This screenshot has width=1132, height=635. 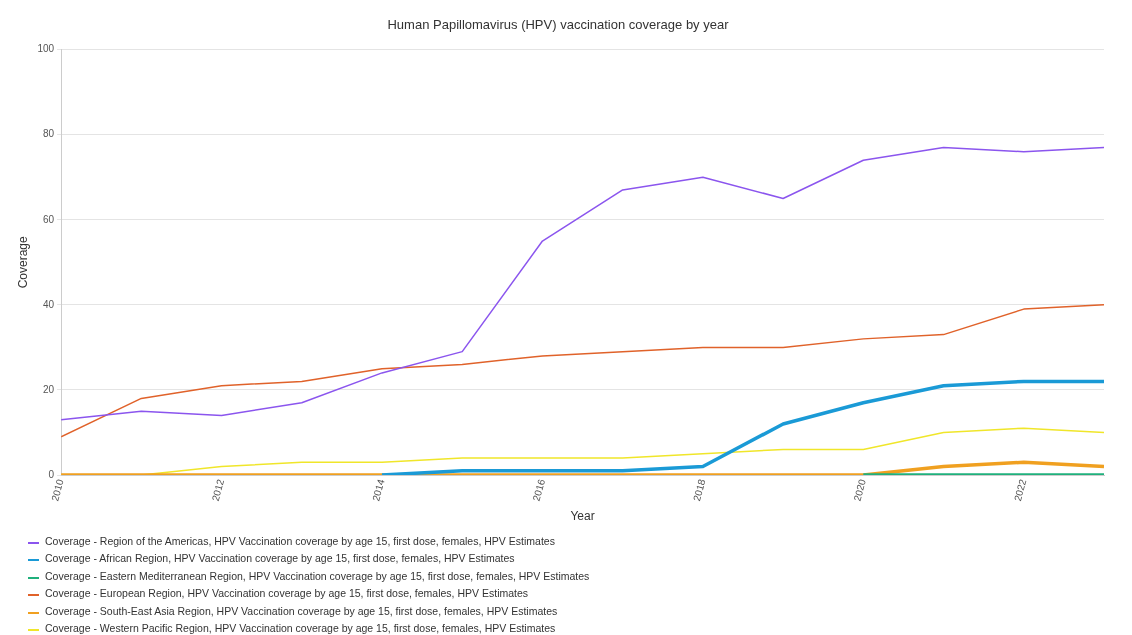 What do you see at coordinates (699, 490) in the screenshot?
I see `x-tick-label: 2018` at bounding box center [699, 490].